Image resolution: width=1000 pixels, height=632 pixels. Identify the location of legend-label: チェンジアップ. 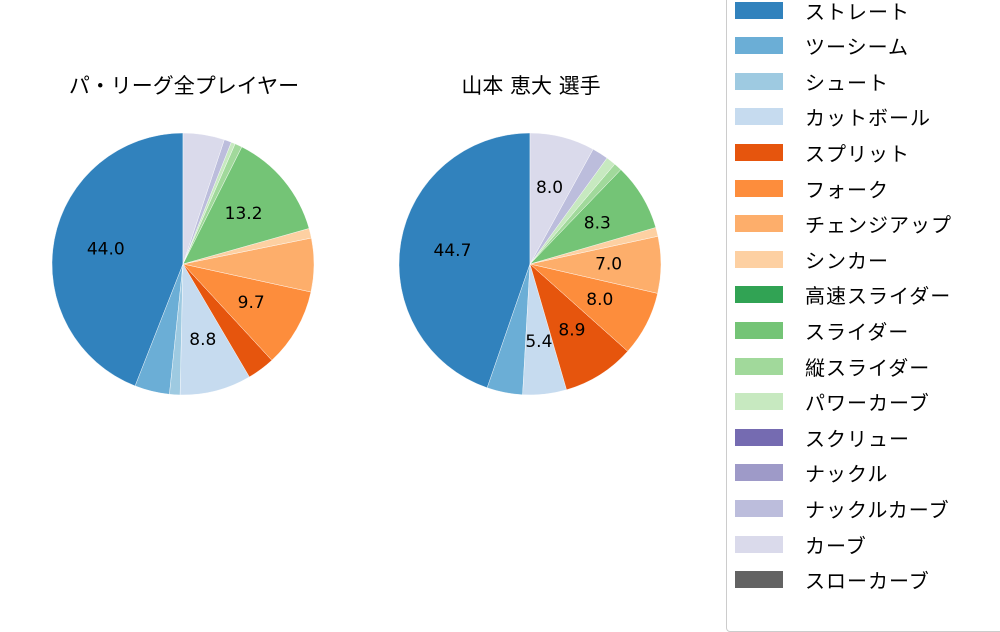
(878, 225).